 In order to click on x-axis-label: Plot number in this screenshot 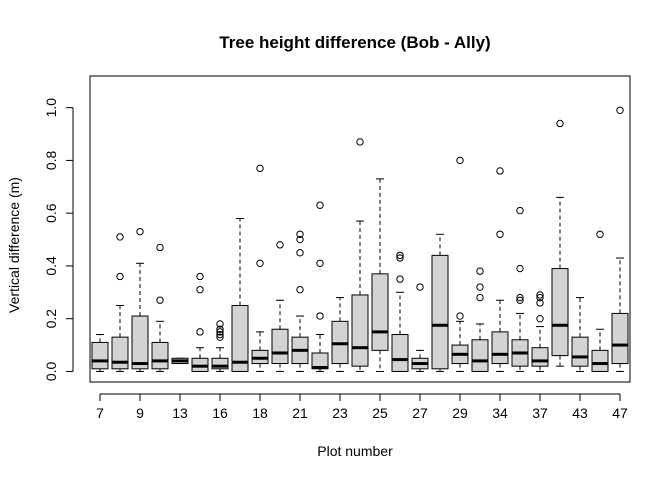, I will do `click(355, 451)`.